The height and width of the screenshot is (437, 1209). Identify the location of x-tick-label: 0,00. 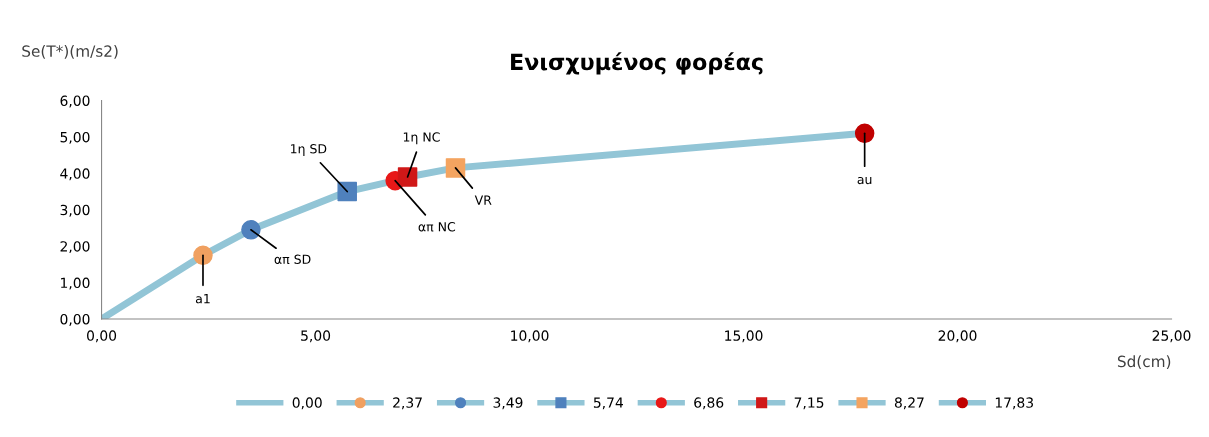
(102, 336).